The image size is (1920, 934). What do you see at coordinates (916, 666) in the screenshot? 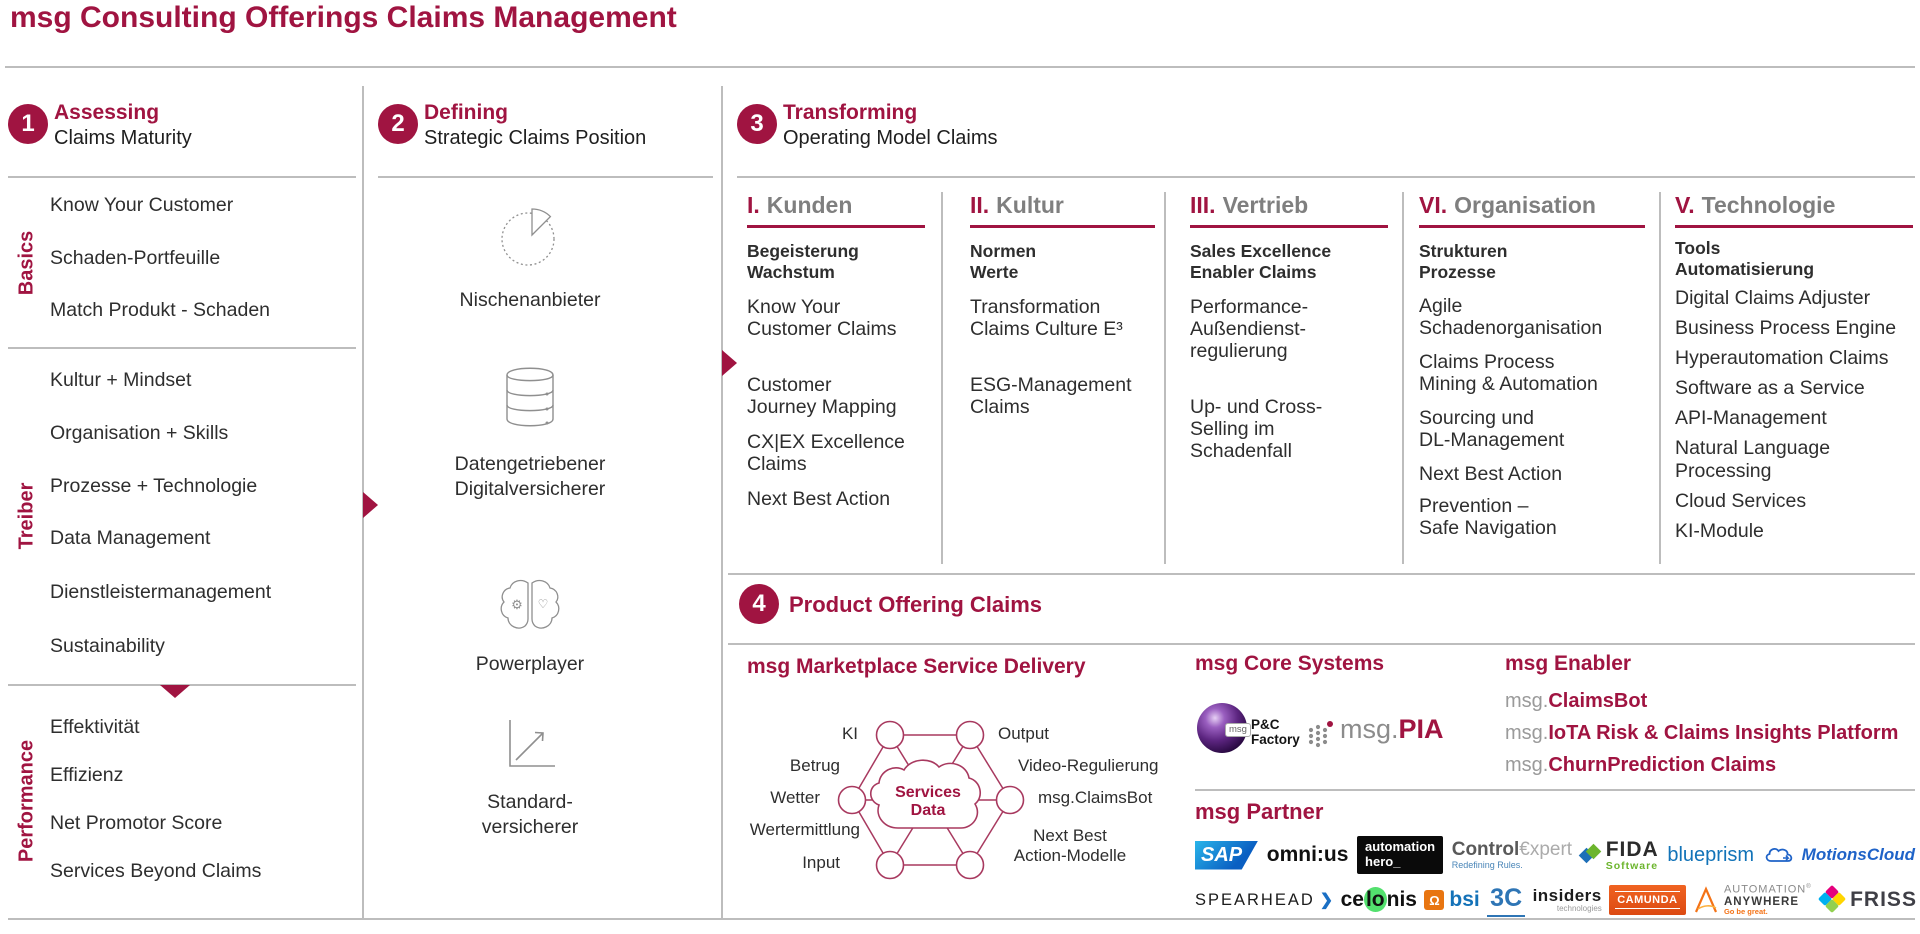
I see `marketplace-title: msg Marketplace Service Delivery` at bounding box center [916, 666].